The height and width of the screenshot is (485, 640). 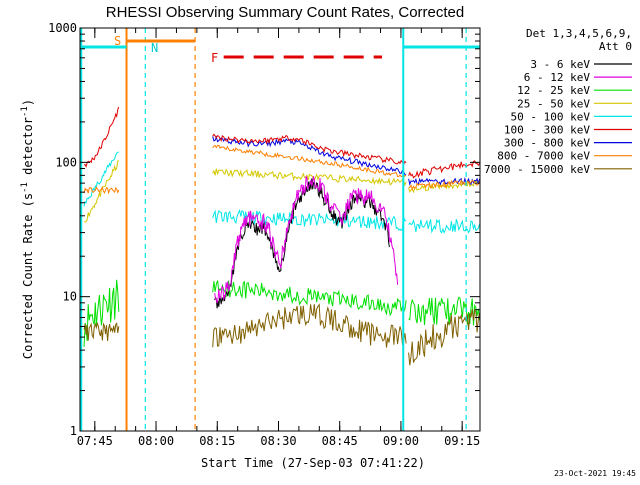 What do you see at coordinates (28, 149) in the screenshot?
I see `y-axis-label-detector: detector` at bounding box center [28, 149].